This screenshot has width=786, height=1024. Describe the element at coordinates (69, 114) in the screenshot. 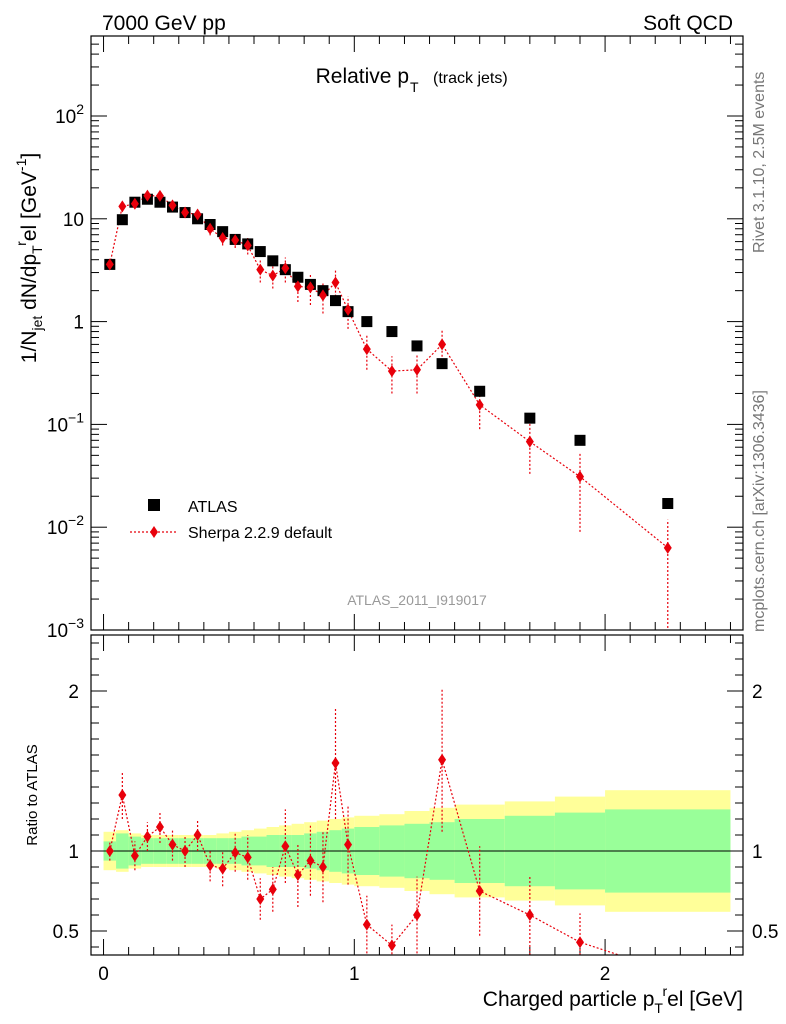

I see `y-tick-label: 10²` at that location.